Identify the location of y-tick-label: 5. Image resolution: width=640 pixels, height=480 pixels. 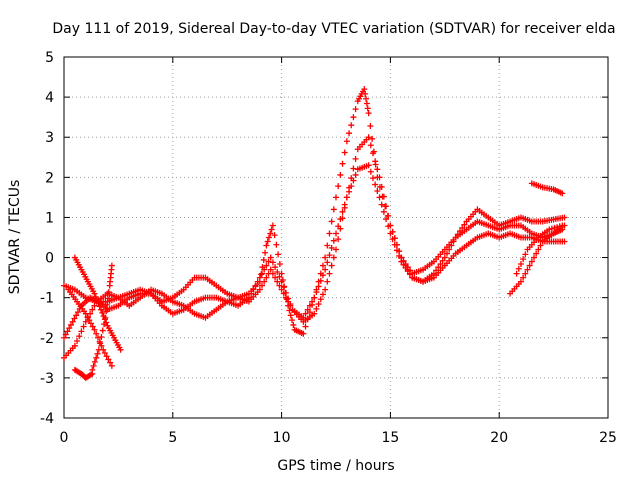
(49, 58).